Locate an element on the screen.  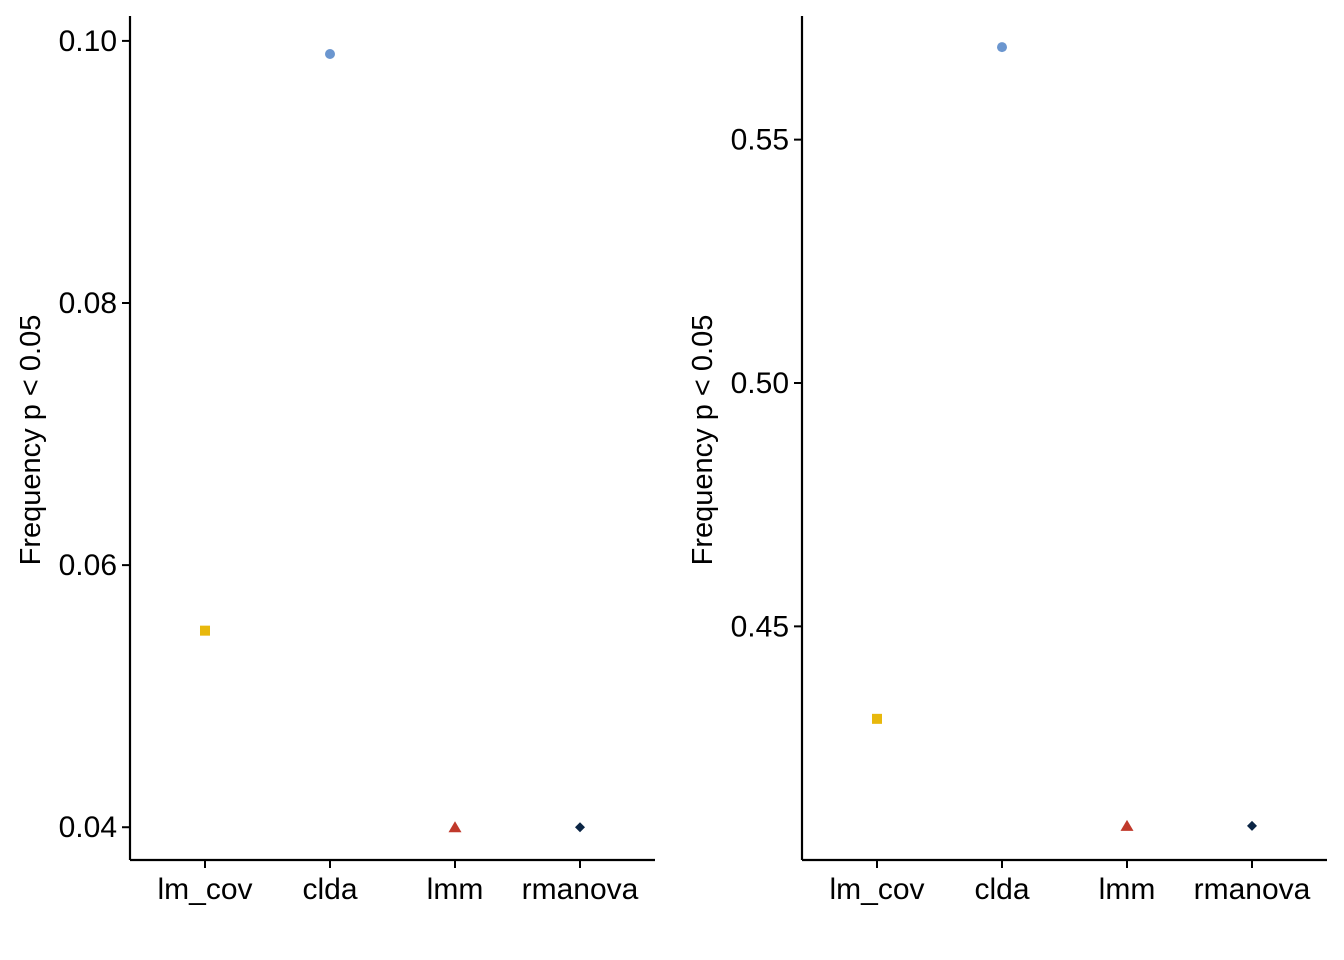
y-tick-label: 0.50 is located at coordinates (760, 383).